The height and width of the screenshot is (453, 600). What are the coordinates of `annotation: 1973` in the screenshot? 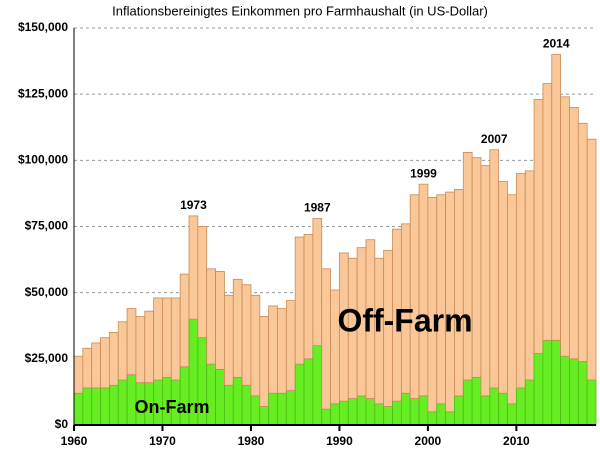 It's located at (193, 205).